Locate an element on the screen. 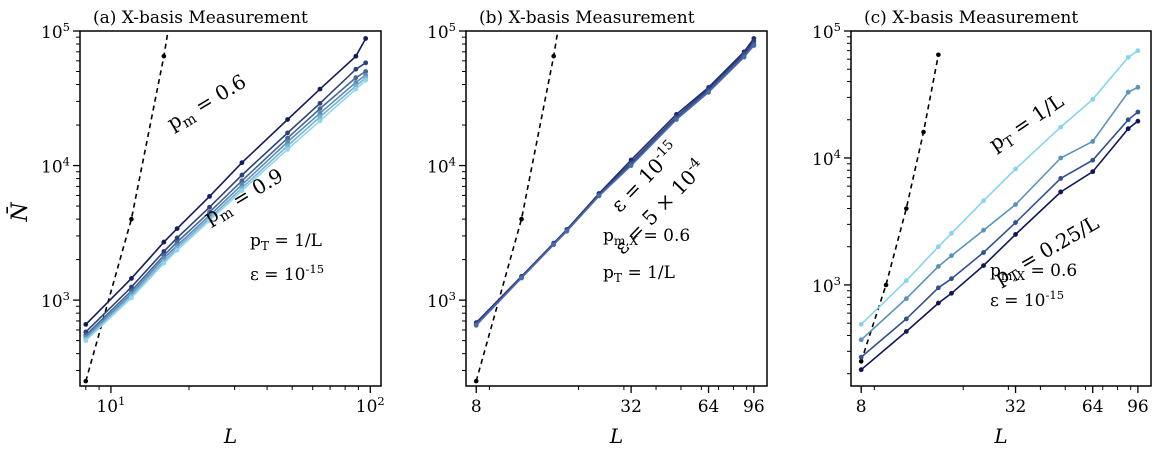 The height and width of the screenshot is (453, 1162). panel-title: (a) X-basis Measurement is located at coordinates (200, 18).